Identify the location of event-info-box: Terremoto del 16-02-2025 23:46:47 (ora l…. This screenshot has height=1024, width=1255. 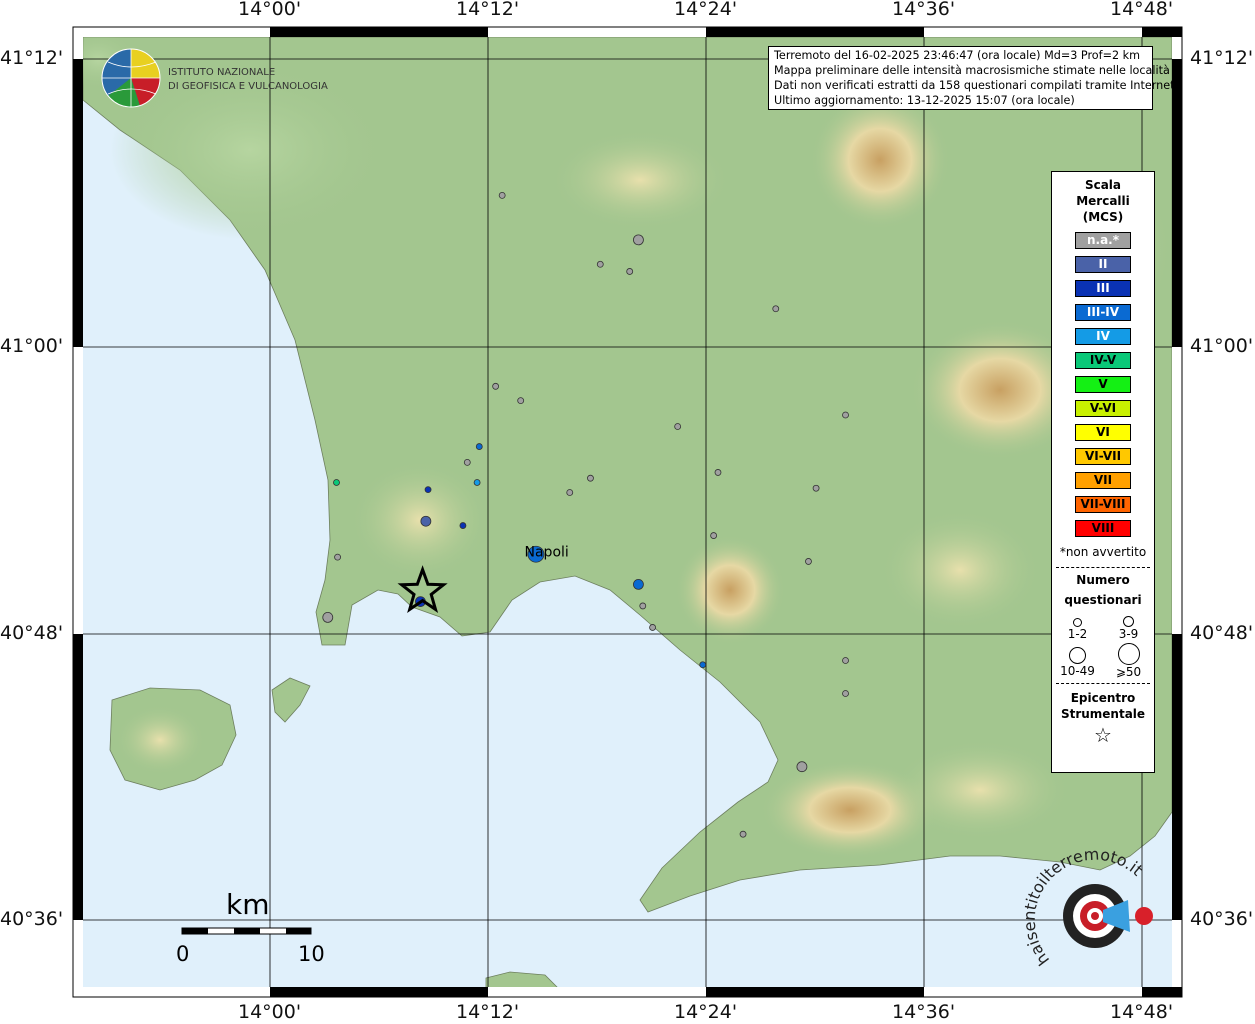
(973, 78).